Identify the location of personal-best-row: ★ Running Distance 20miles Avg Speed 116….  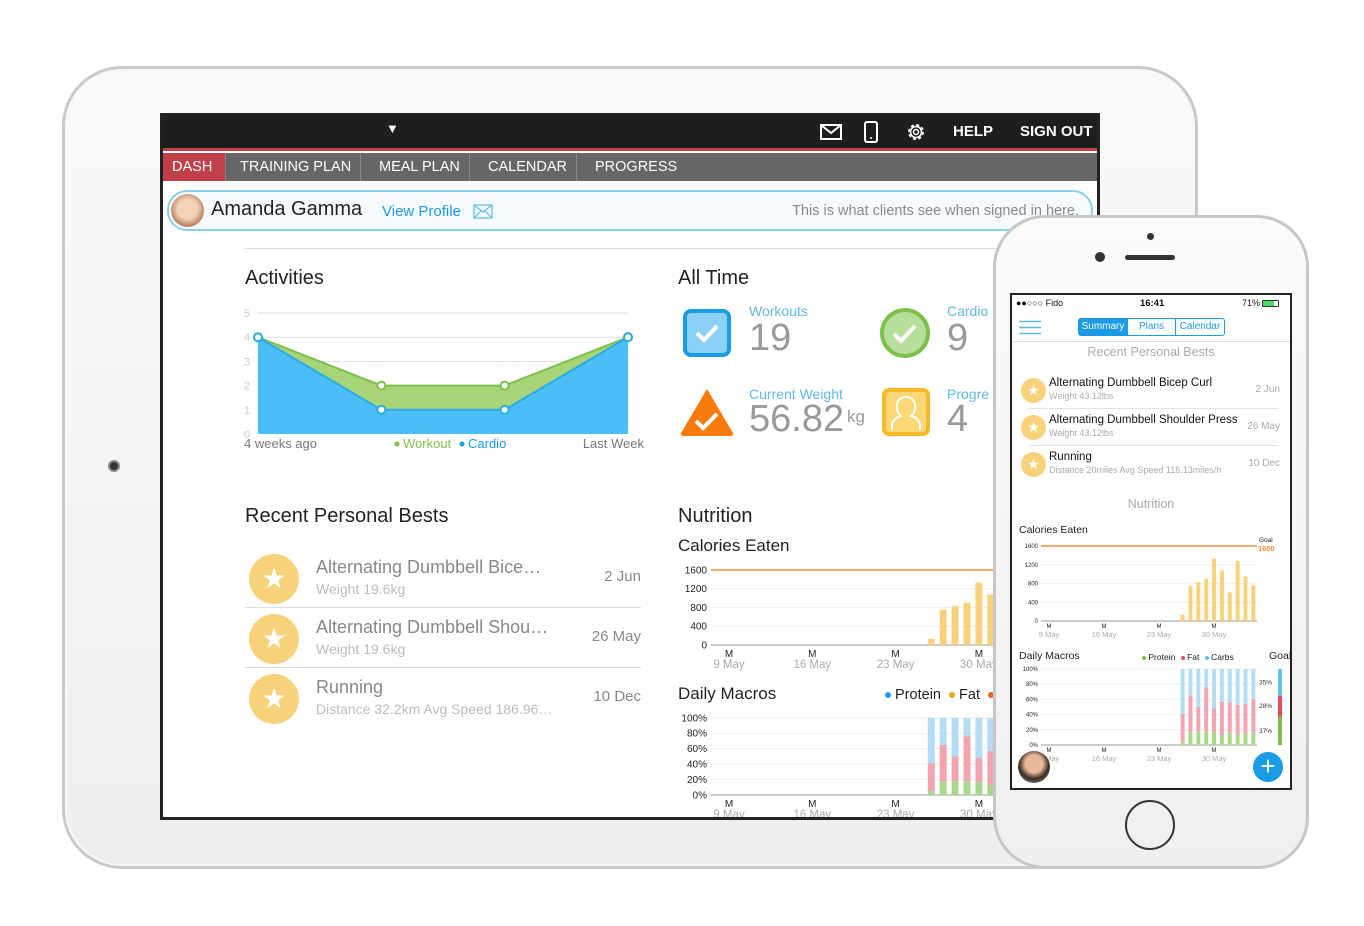
(1151, 465).